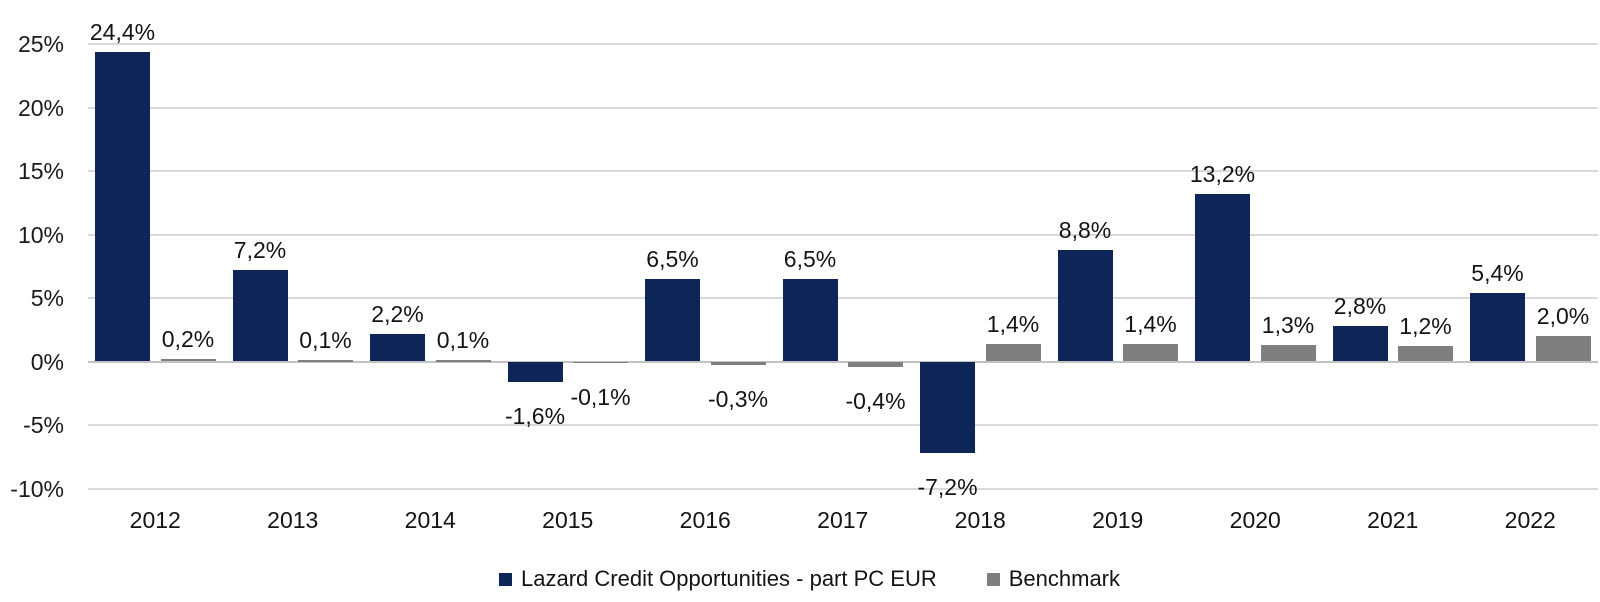 The image size is (1600, 602). I want to click on legend-swatch-benchmark, so click(993, 579).